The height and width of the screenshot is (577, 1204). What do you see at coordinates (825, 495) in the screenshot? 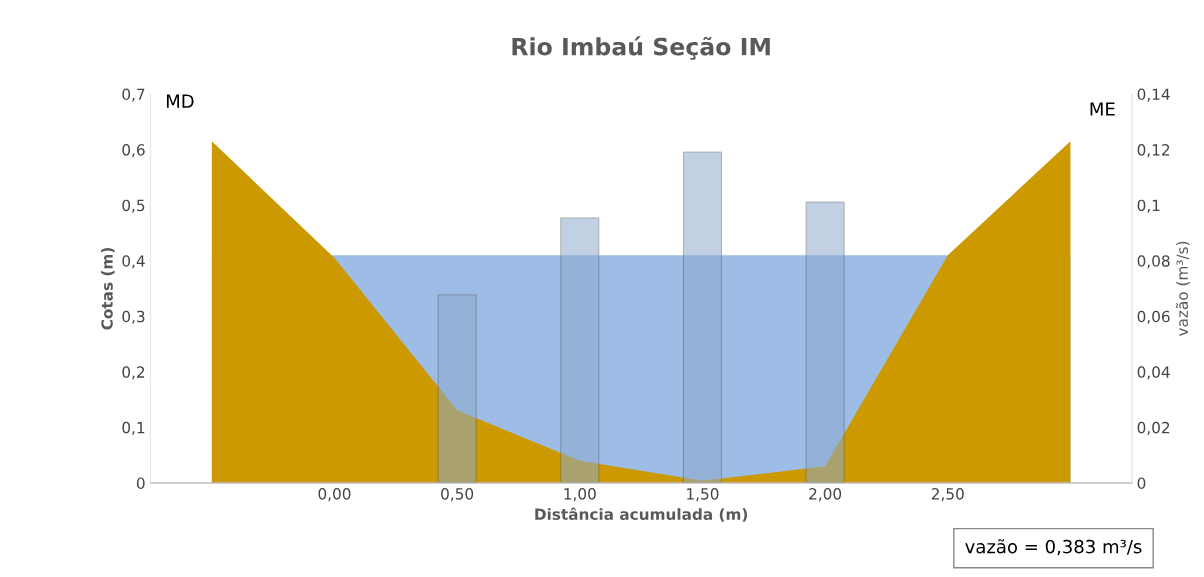
I see `x-tick-label: 2,00` at bounding box center [825, 495].